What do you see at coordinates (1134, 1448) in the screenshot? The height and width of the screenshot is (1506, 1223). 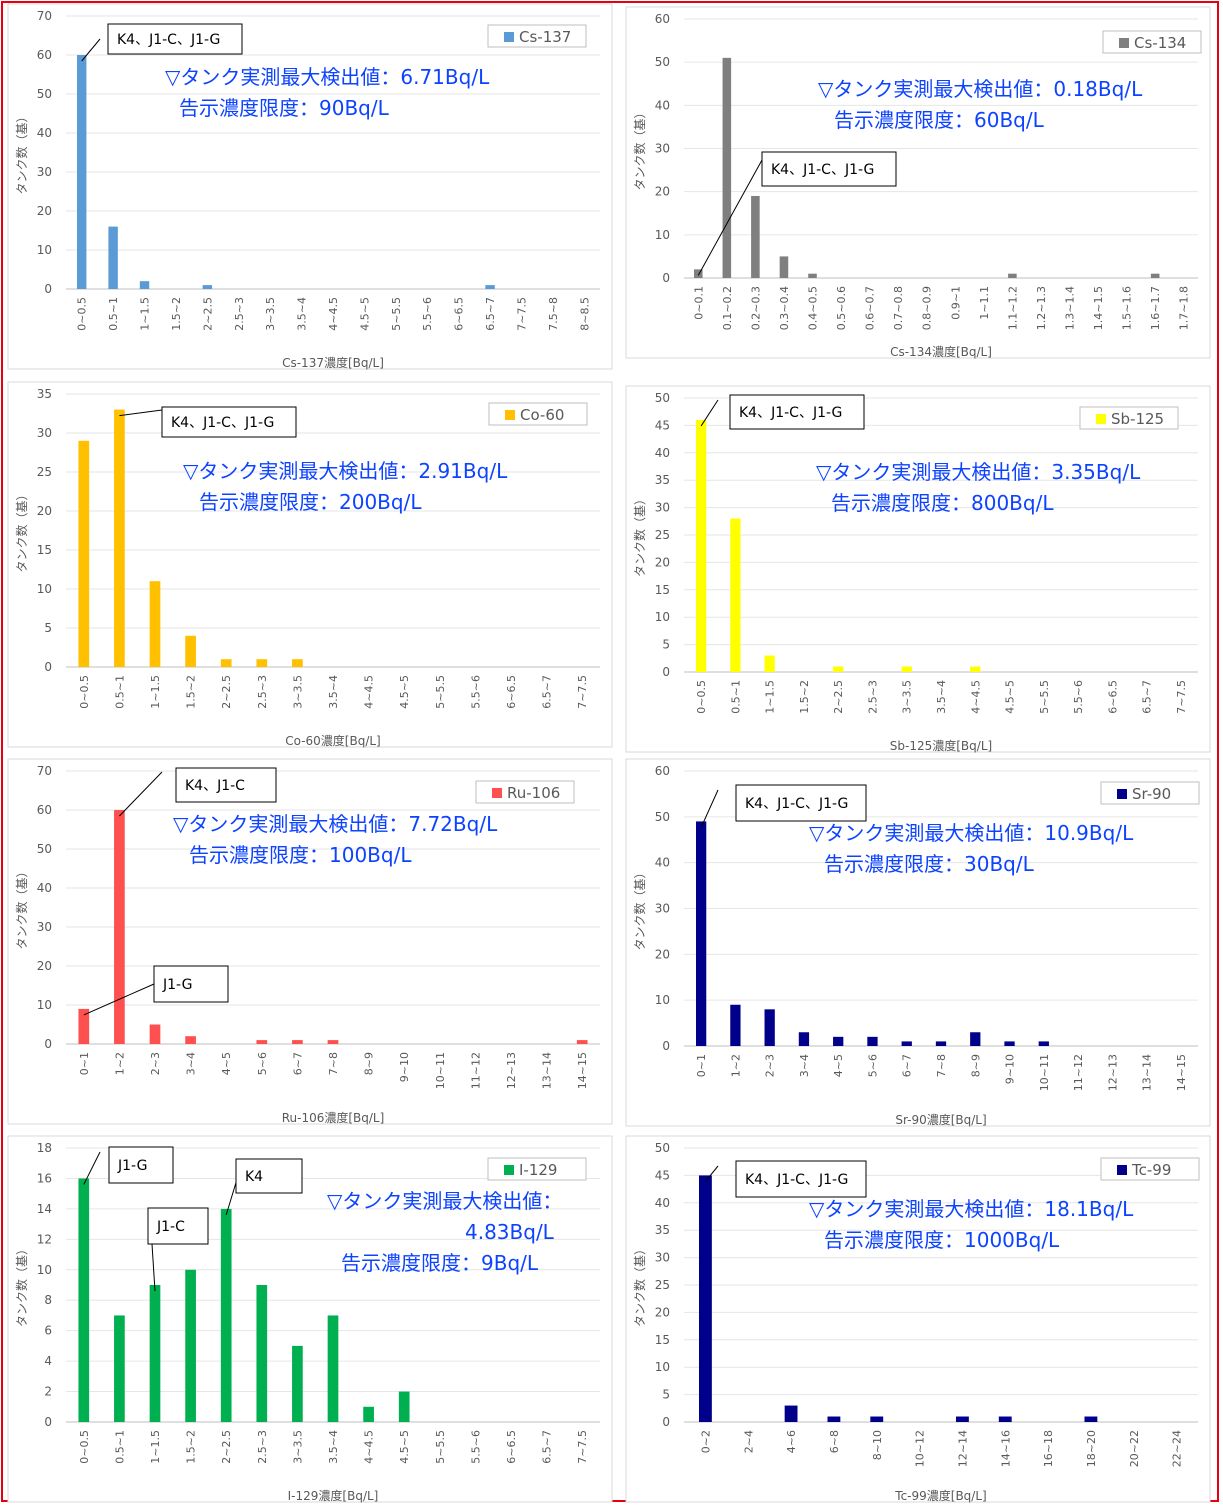 I see `x-tick-label: 20~22` at bounding box center [1134, 1448].